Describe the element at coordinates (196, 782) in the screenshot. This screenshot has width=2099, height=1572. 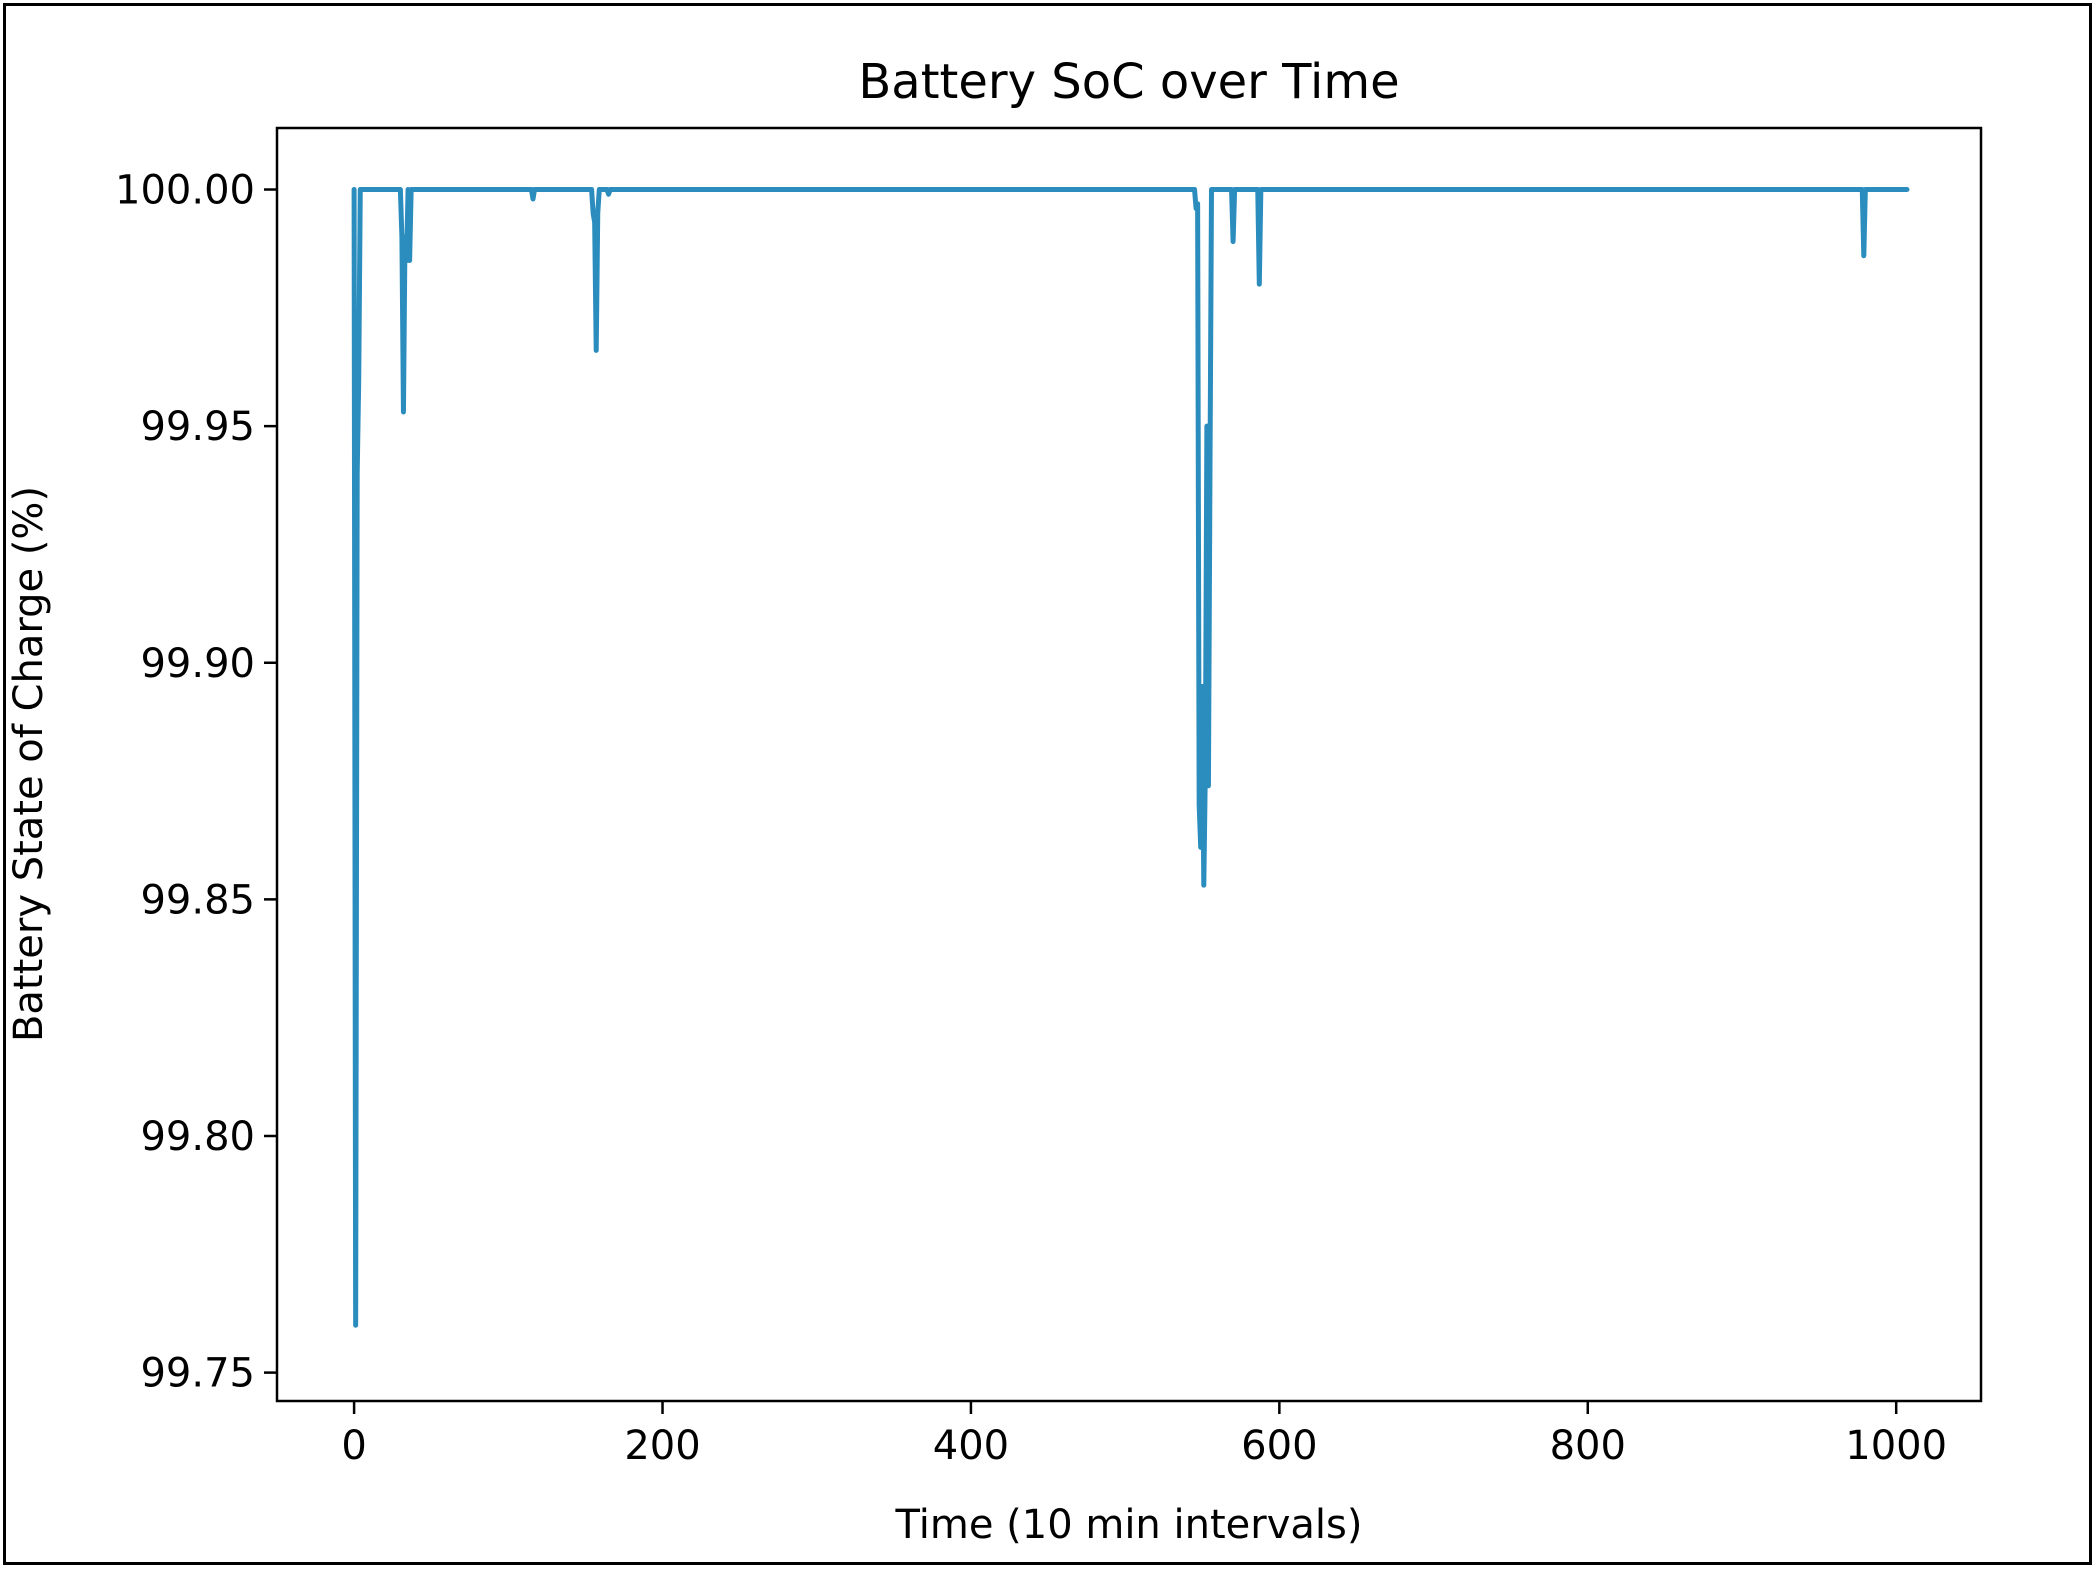
I see `y-axis-ticks: 99.75 99.80 99.85 99.90 99.95 100.00` at that location.